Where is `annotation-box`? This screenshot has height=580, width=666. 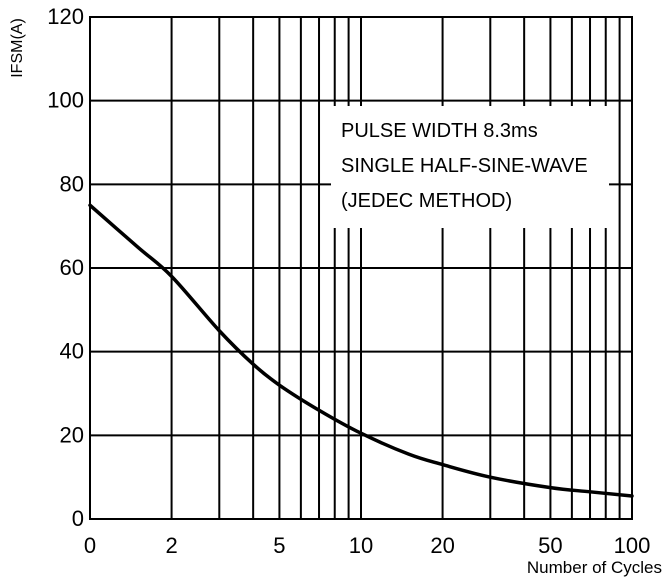 annotation-box is located at coordinates (470, 167).